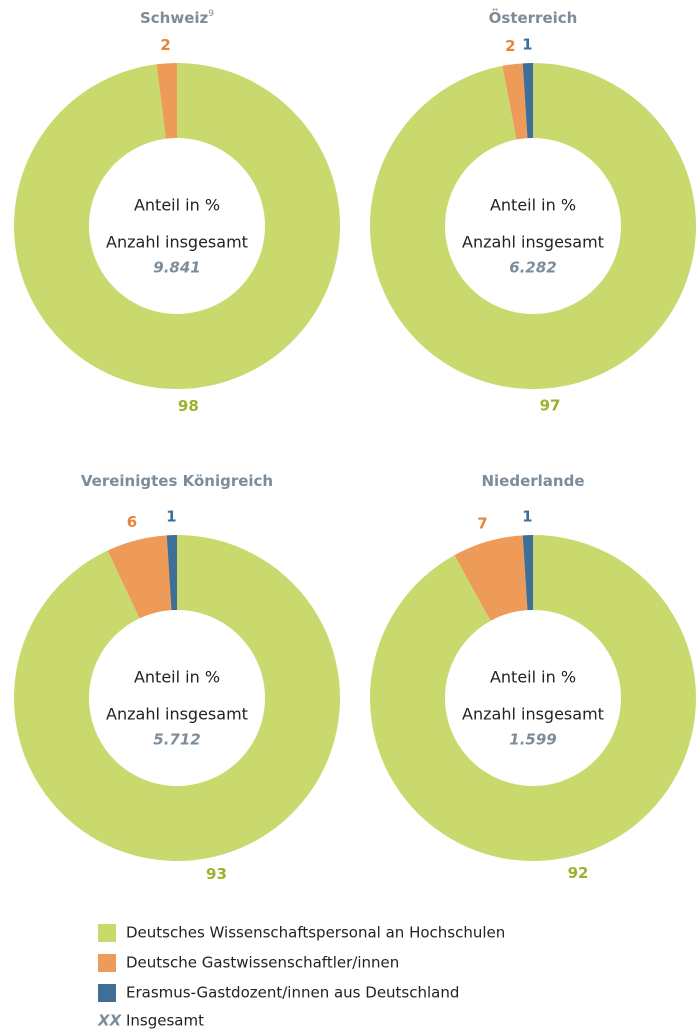  I want to click on chart-title: Schweiz9, so click(177, 18).